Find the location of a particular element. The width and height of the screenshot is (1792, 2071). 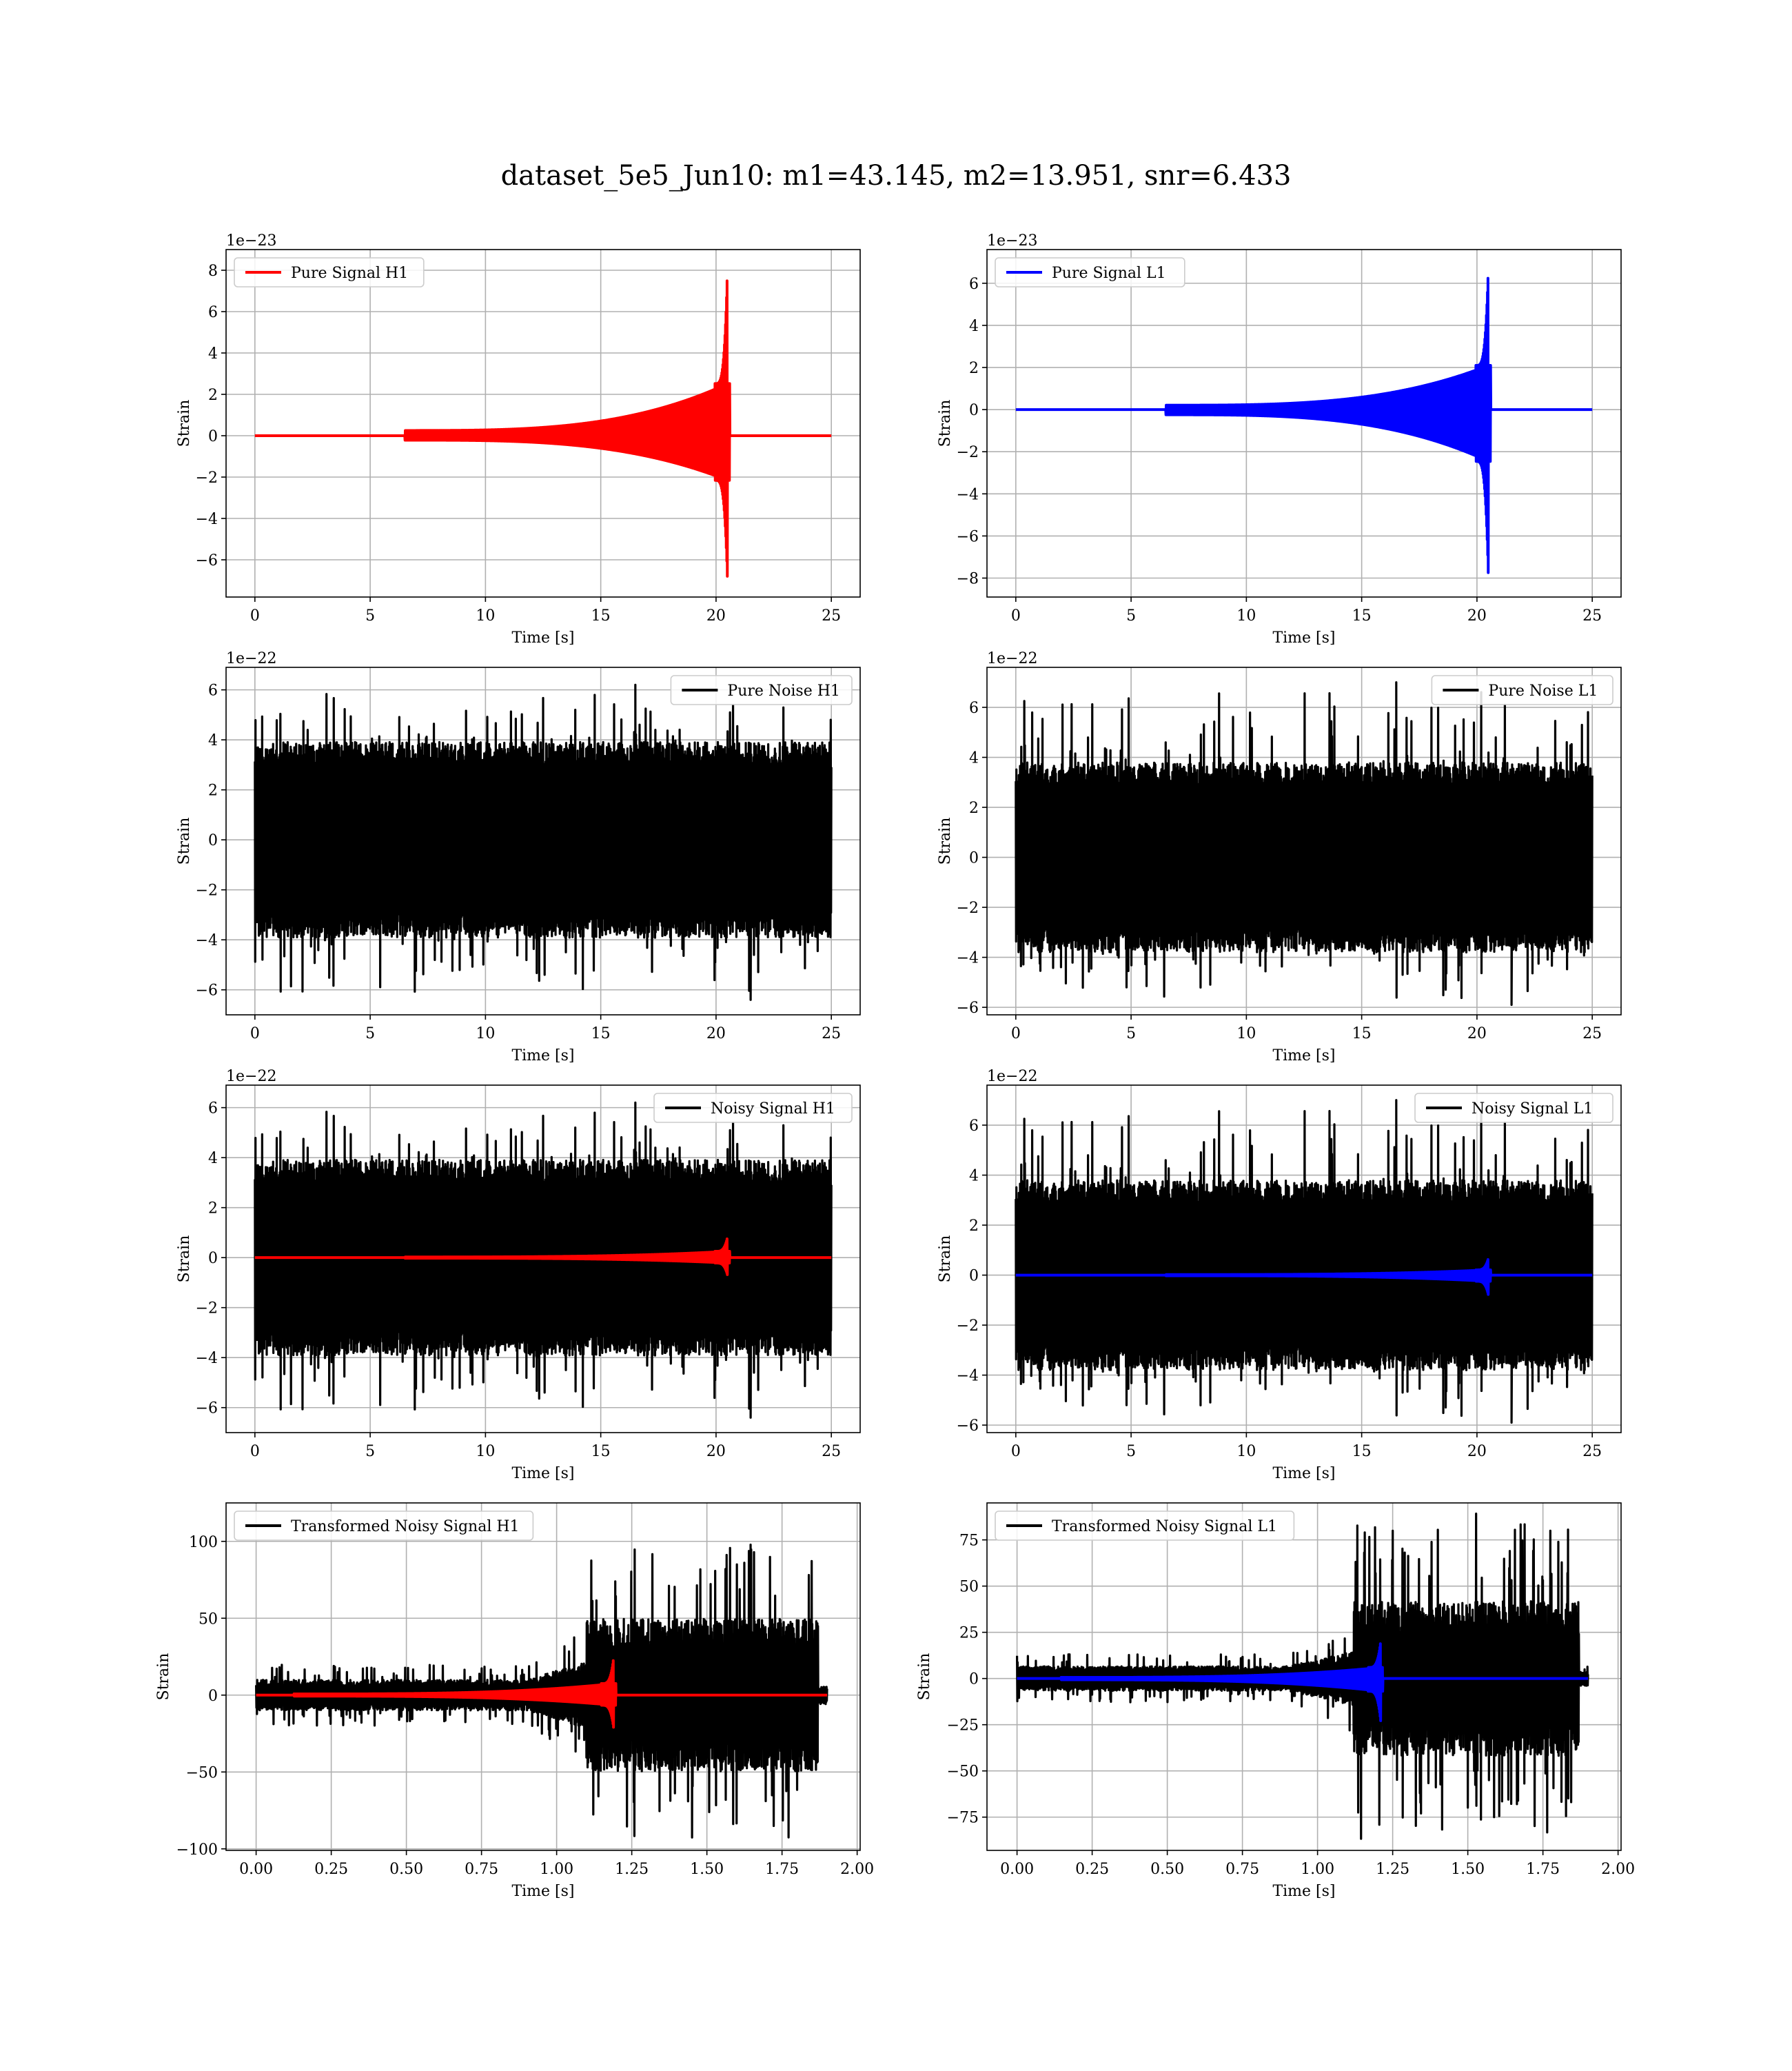

legend: Pure Signal H1 is located at coordinates (329, 272).